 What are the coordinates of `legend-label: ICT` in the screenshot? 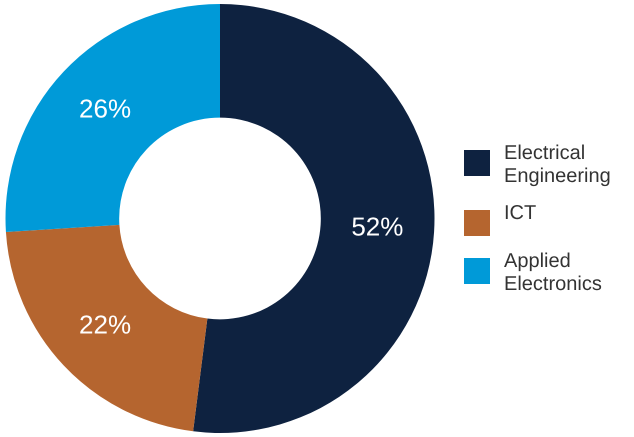 It's located at (521, 213).